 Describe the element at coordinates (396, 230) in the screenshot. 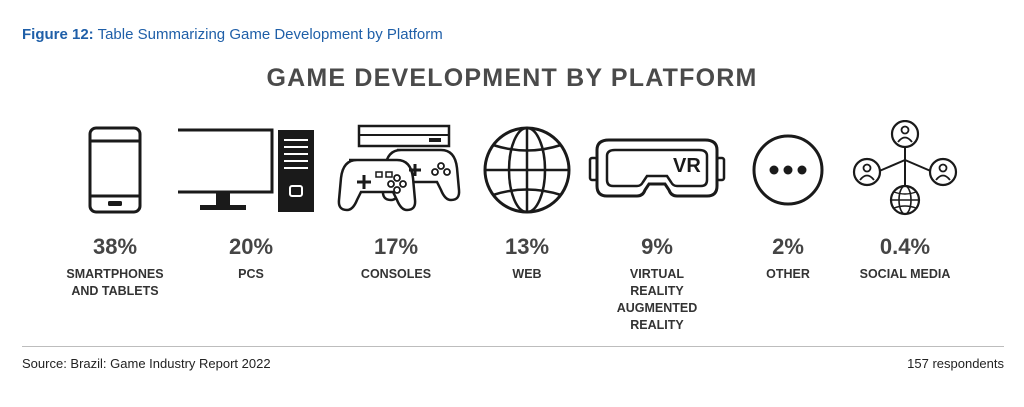

I see `platform-column-consoles: 17% CONSOLES` at that location.